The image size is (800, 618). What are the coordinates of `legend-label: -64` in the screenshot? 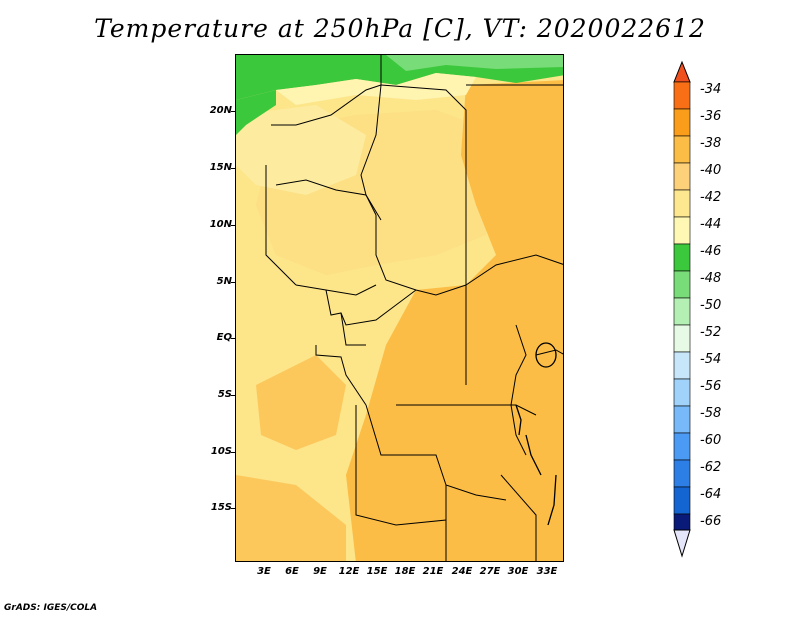 It's located at (711, 494).